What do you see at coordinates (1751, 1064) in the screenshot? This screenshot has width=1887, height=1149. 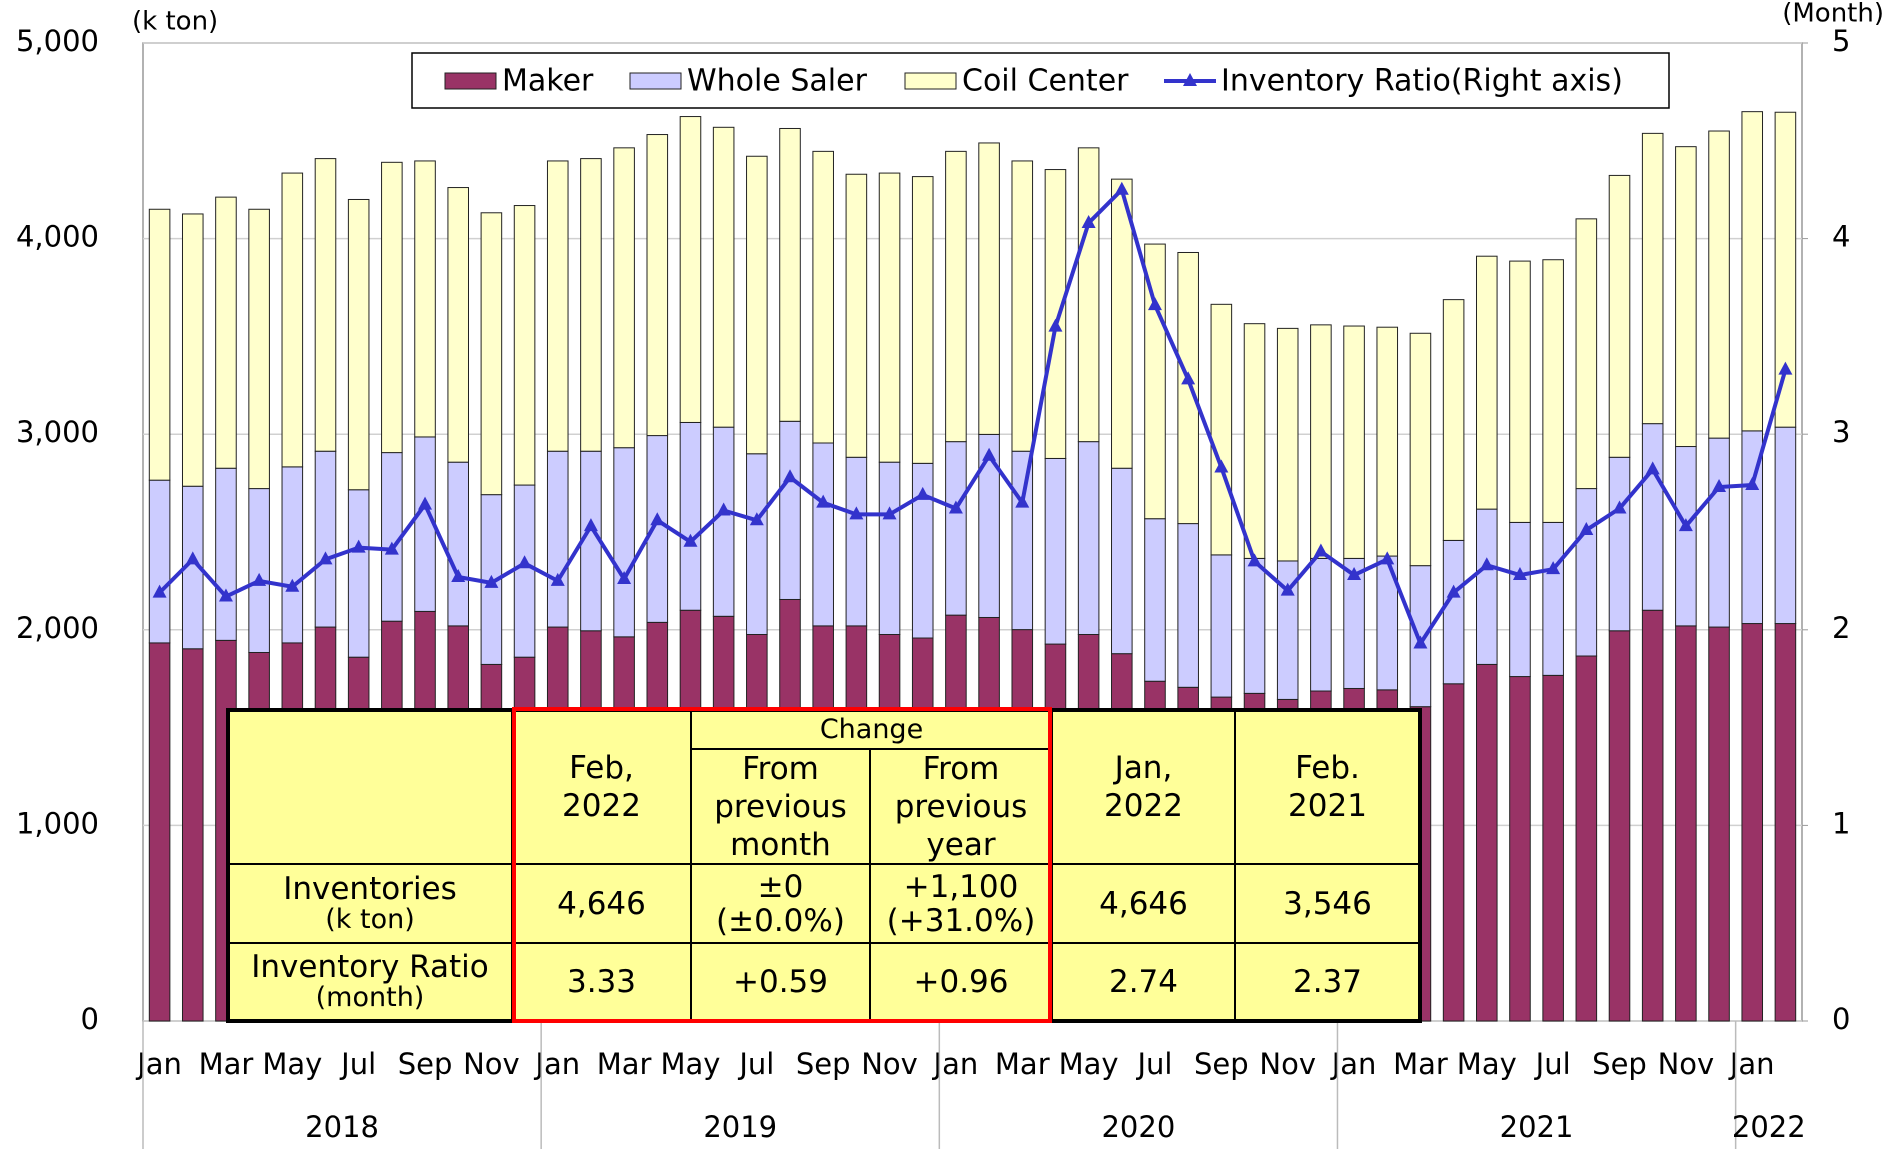 I see `x-tick-label: Jan` at bounding box center [1751, 1064].